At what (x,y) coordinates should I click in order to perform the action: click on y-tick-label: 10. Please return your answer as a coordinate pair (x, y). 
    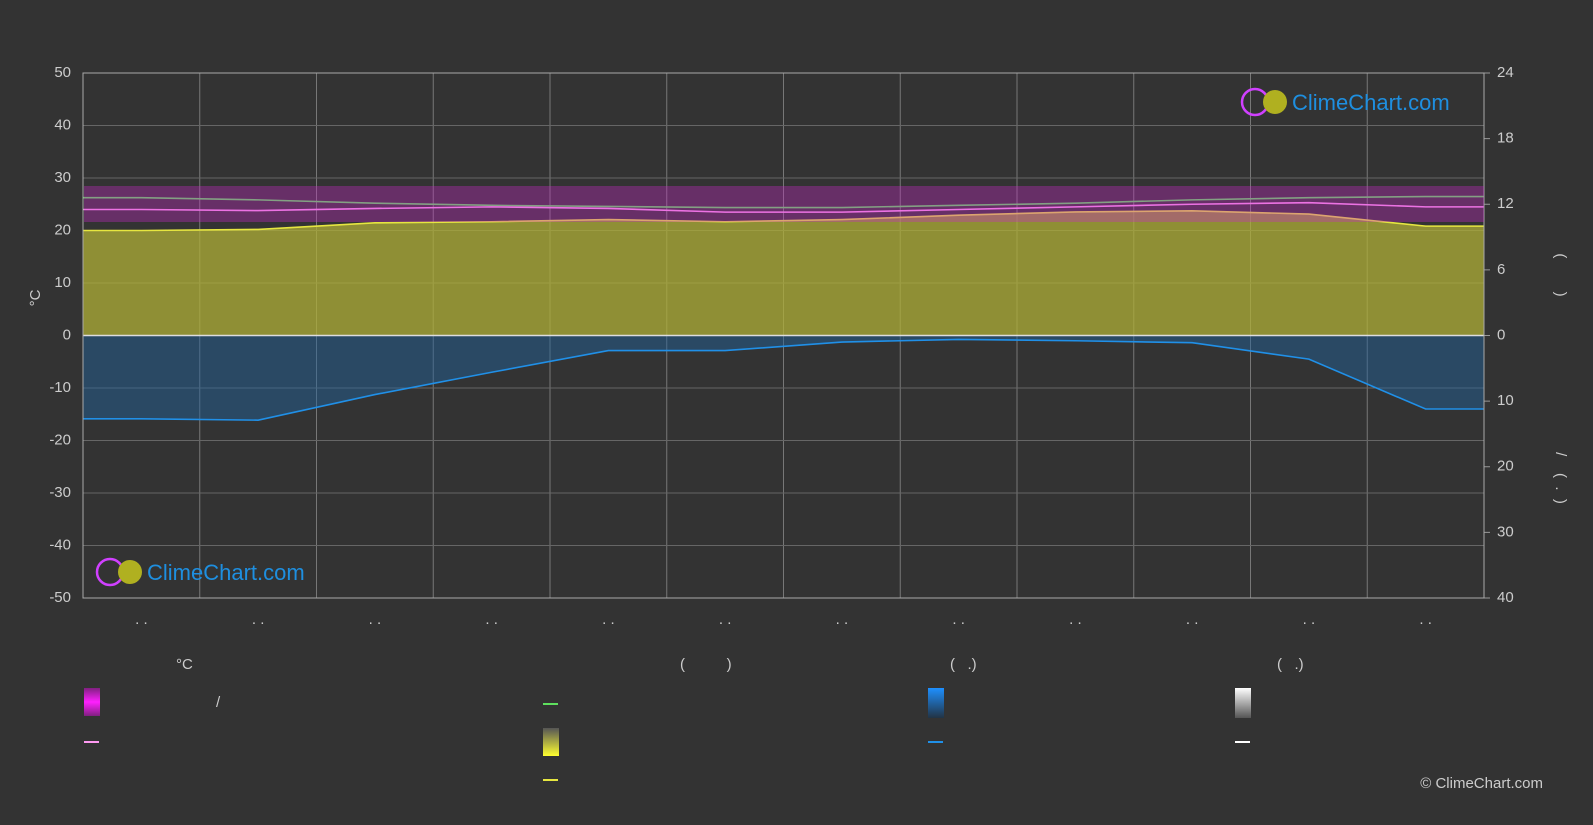
    Looking at the image, I should click on (62, 282).